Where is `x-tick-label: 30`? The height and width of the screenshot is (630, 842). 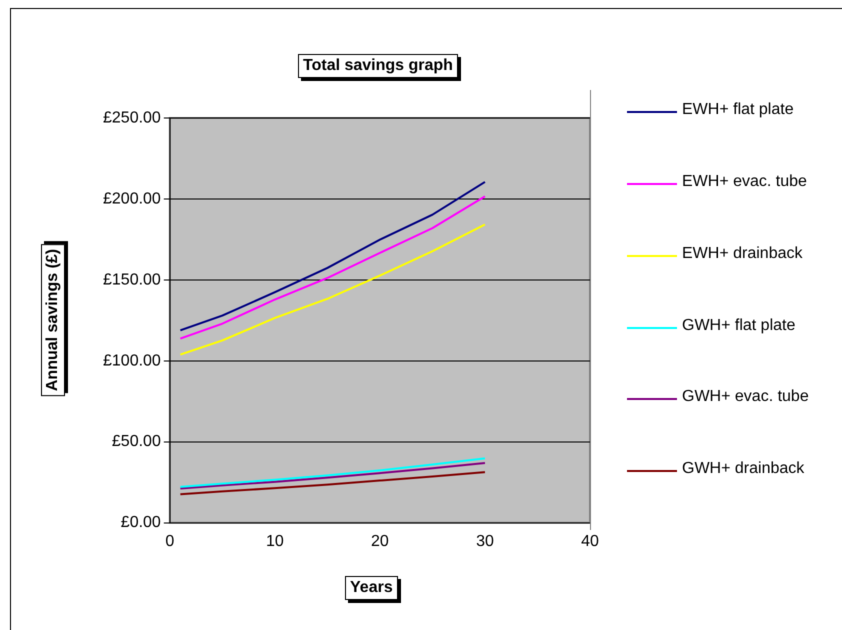 x-tick-label: 30 is located at coordinates (485, 541).